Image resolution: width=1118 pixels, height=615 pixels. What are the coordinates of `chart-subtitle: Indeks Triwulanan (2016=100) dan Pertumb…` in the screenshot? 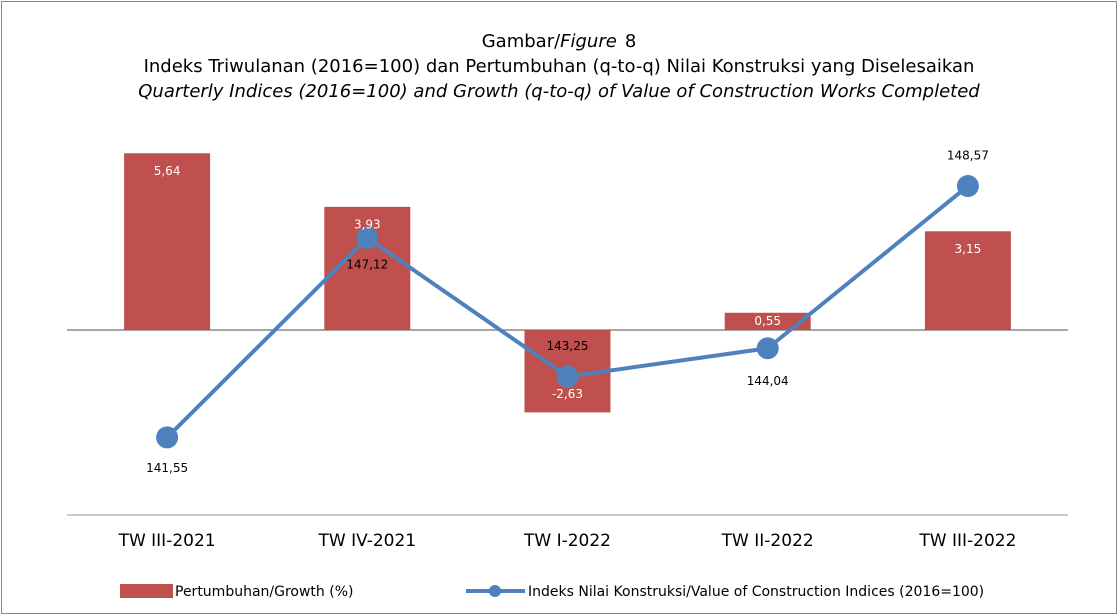 It's located at (559, 66).